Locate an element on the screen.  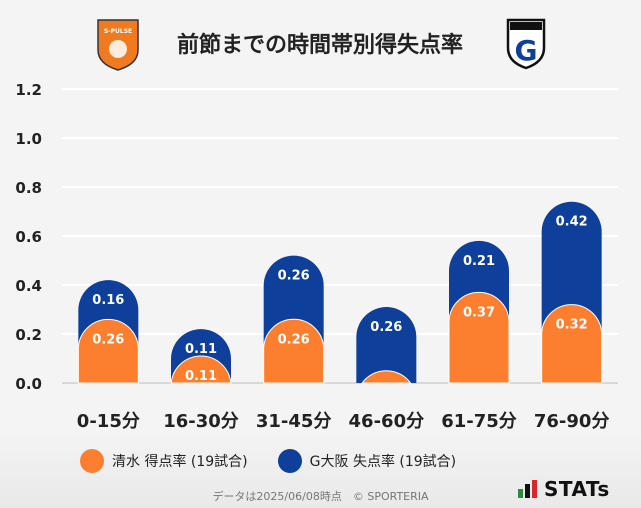
legend-label-gosaka: G大阪 失点率 (19試合) is located at coordinates (383, 462).